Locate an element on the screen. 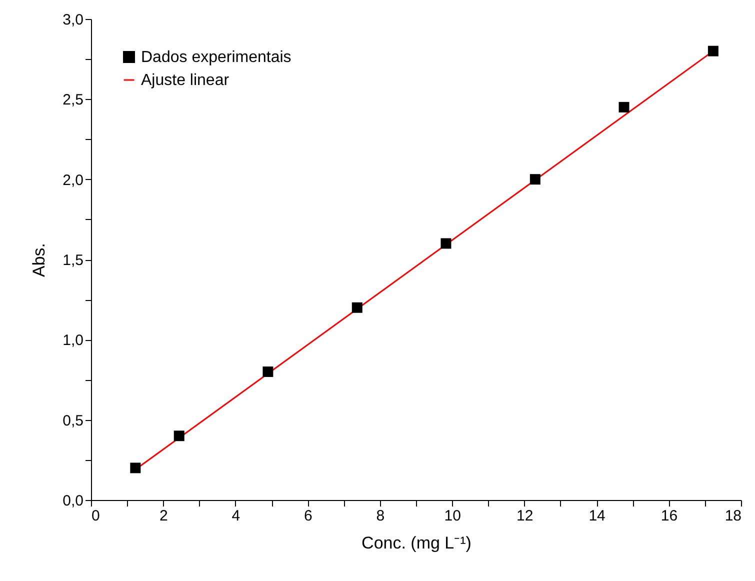 The height and width of the screenshot is (581, 755). y-tick-label: 2,5 is located at coordinates (73, 100).